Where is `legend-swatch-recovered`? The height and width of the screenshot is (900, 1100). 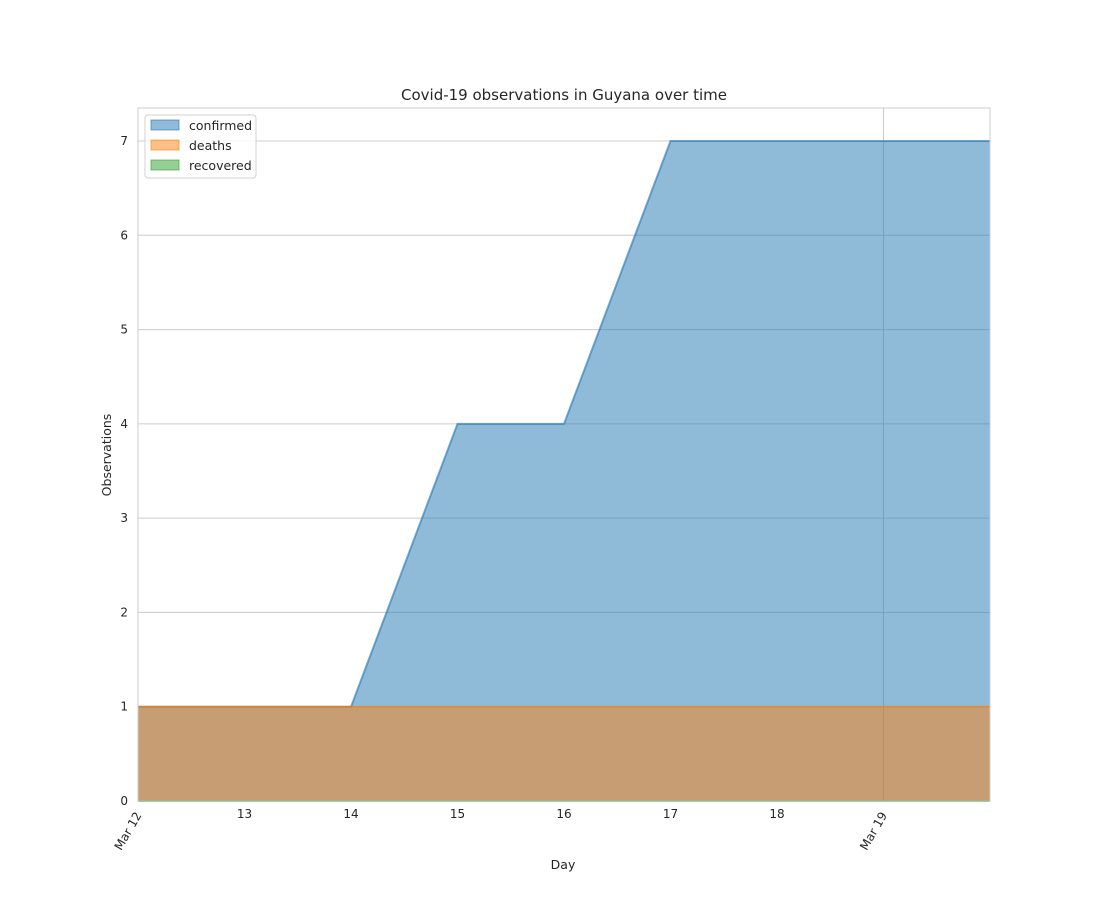 legend-swatch-recovered is located at coordinates (165, 165).